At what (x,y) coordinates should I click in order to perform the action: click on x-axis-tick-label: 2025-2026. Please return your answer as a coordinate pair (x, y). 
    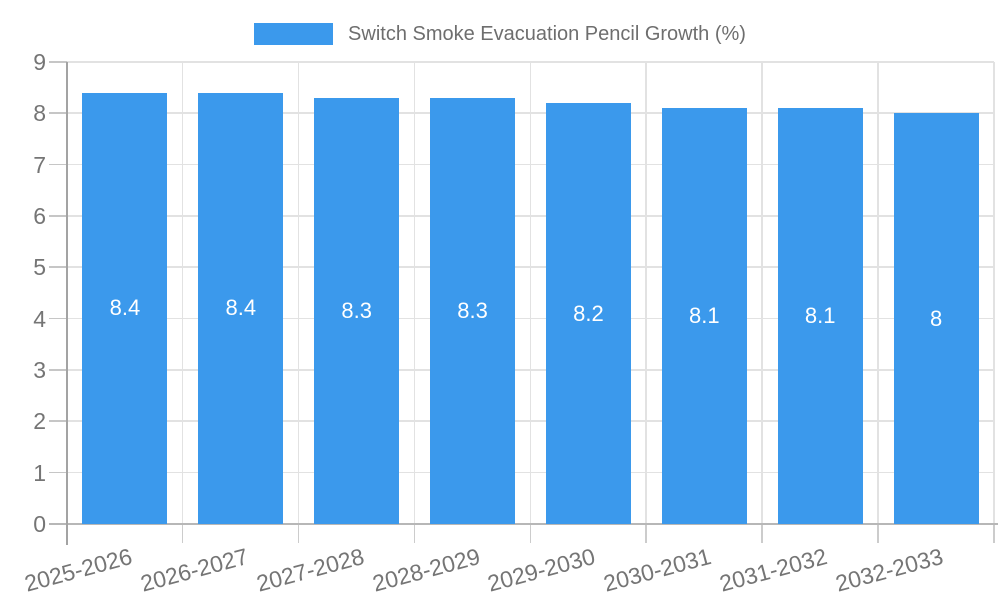
    Looking at the image, I should click on (78, 570).